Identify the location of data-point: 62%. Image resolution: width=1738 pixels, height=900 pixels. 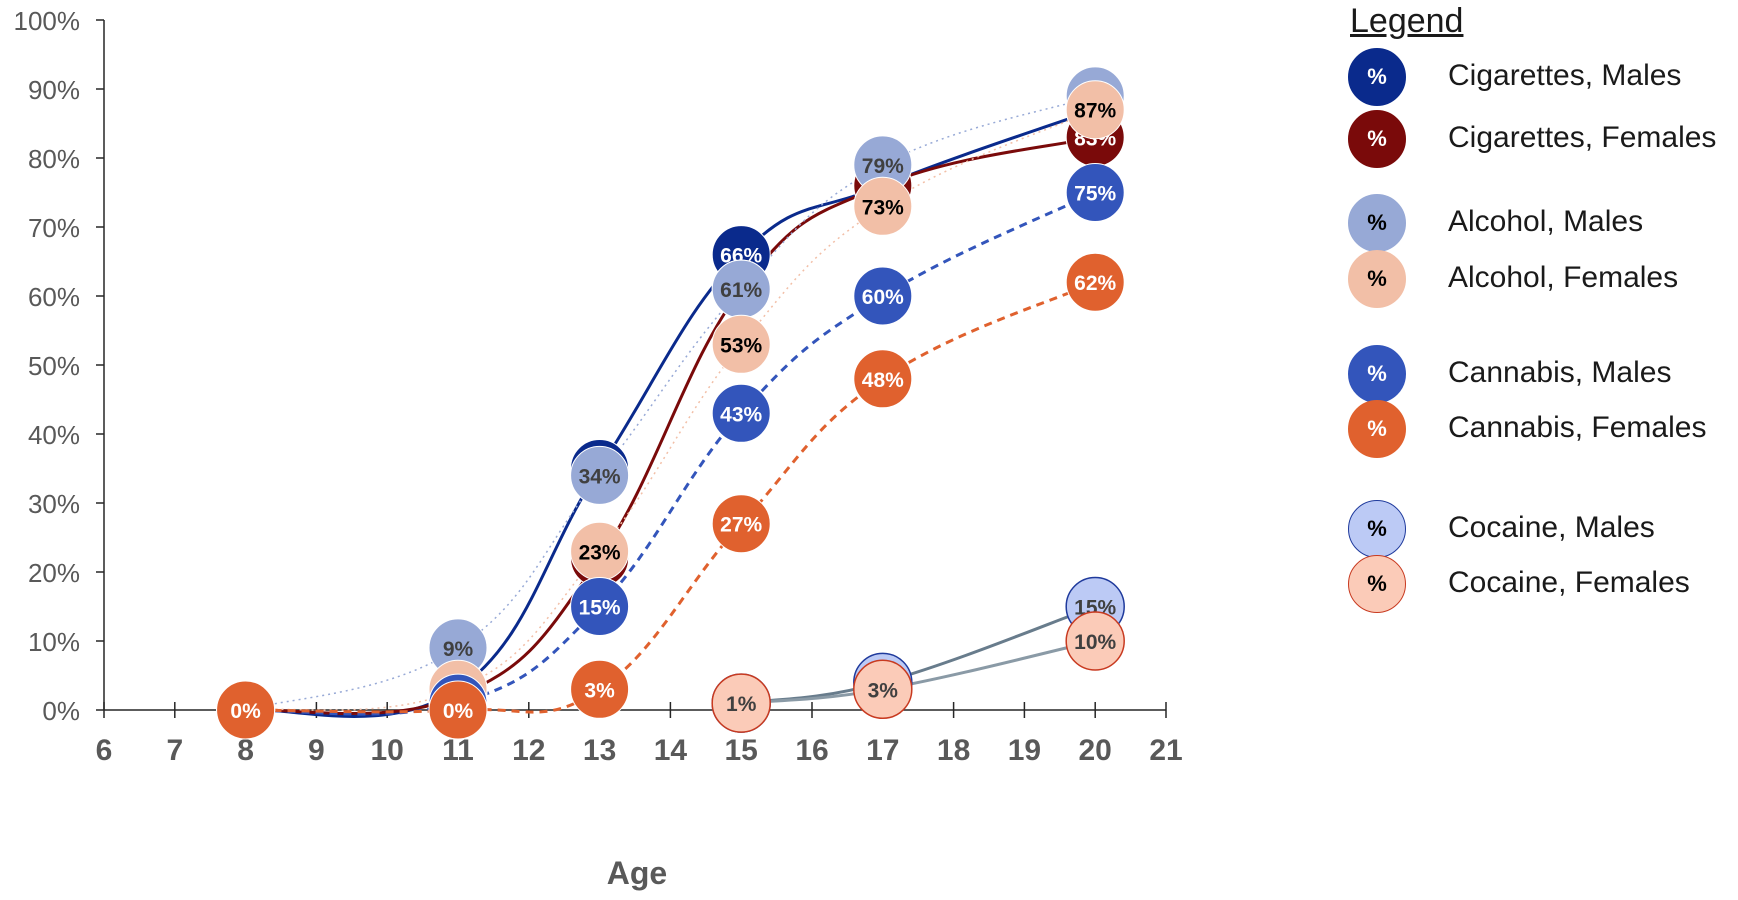
(1095, 282).